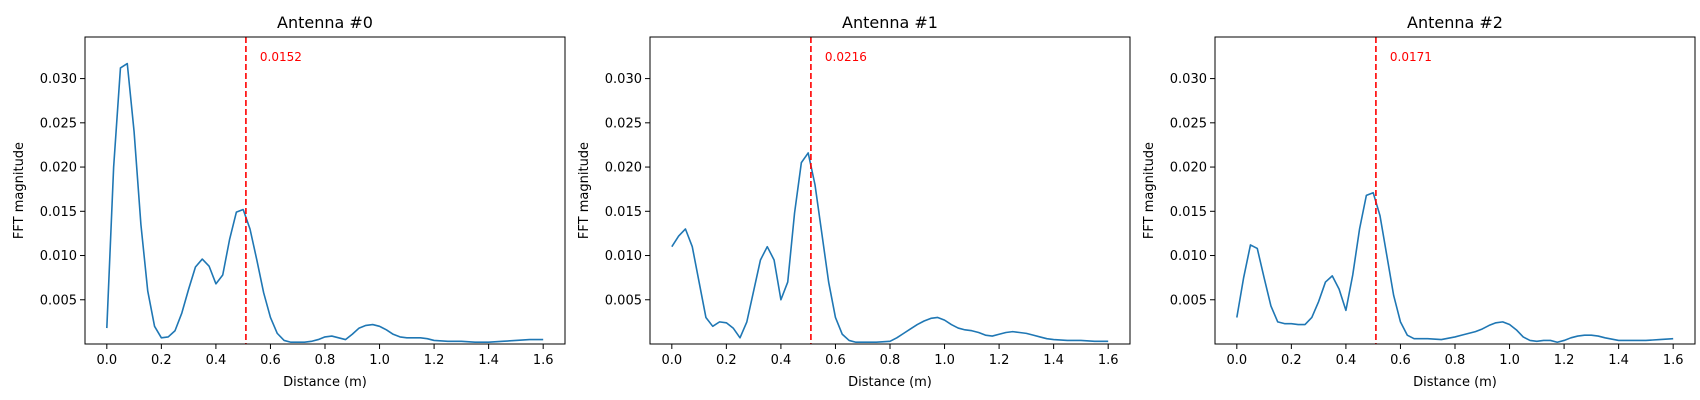 Image resolution: width=1700 pixels, height=400 pixels. What do you see at coordinates (1411, 57) in the screenshot?
I see `annotation-label: 0.0171` at bounding box center [1411, 57].